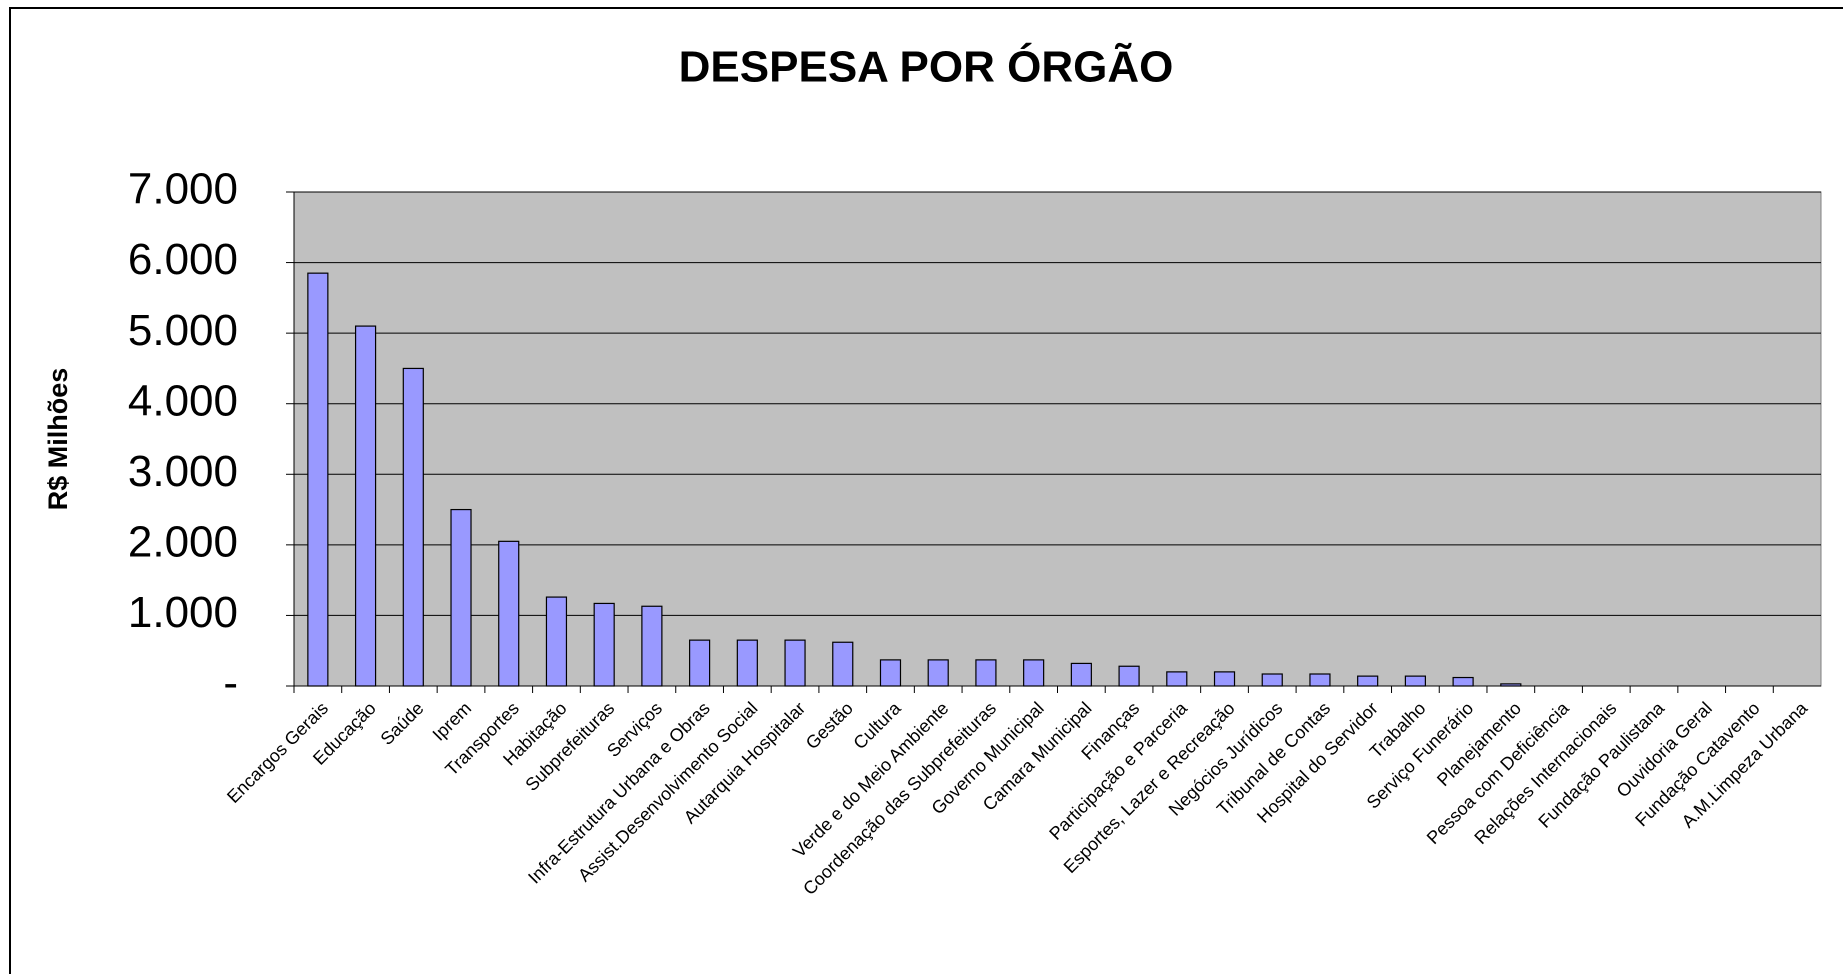 The image size is (1843, 974). I want to click on y-tick-label: 6.000, so click(183, 259).